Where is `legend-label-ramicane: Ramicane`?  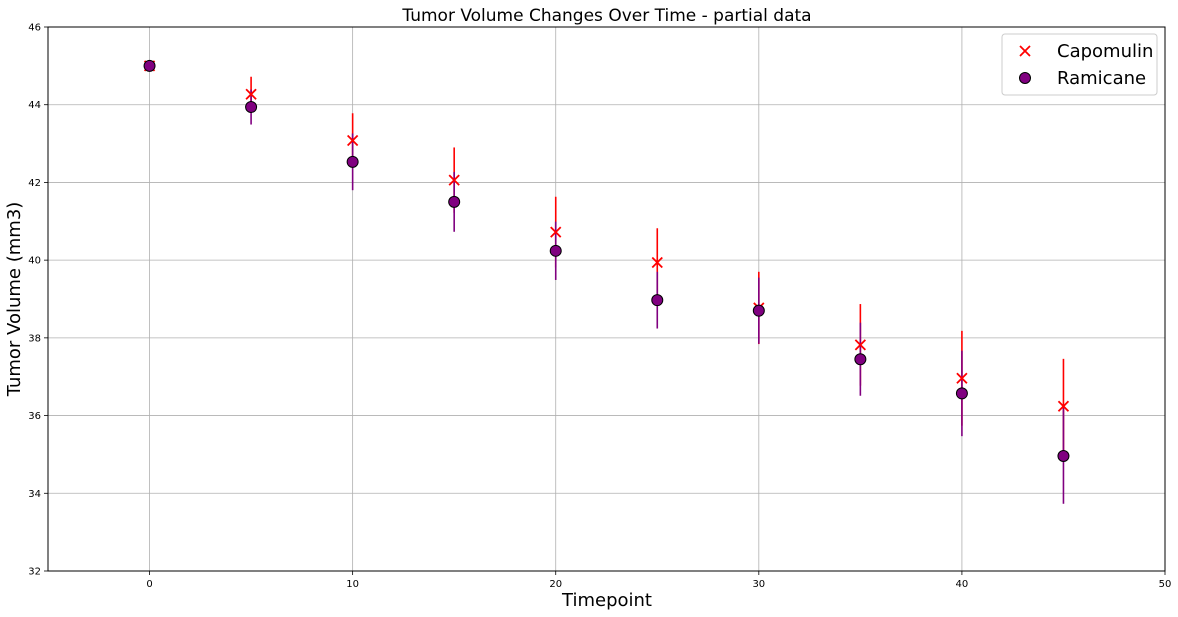
legend-label-ramicane: Ramicane is located at coordinates (1101, 78).